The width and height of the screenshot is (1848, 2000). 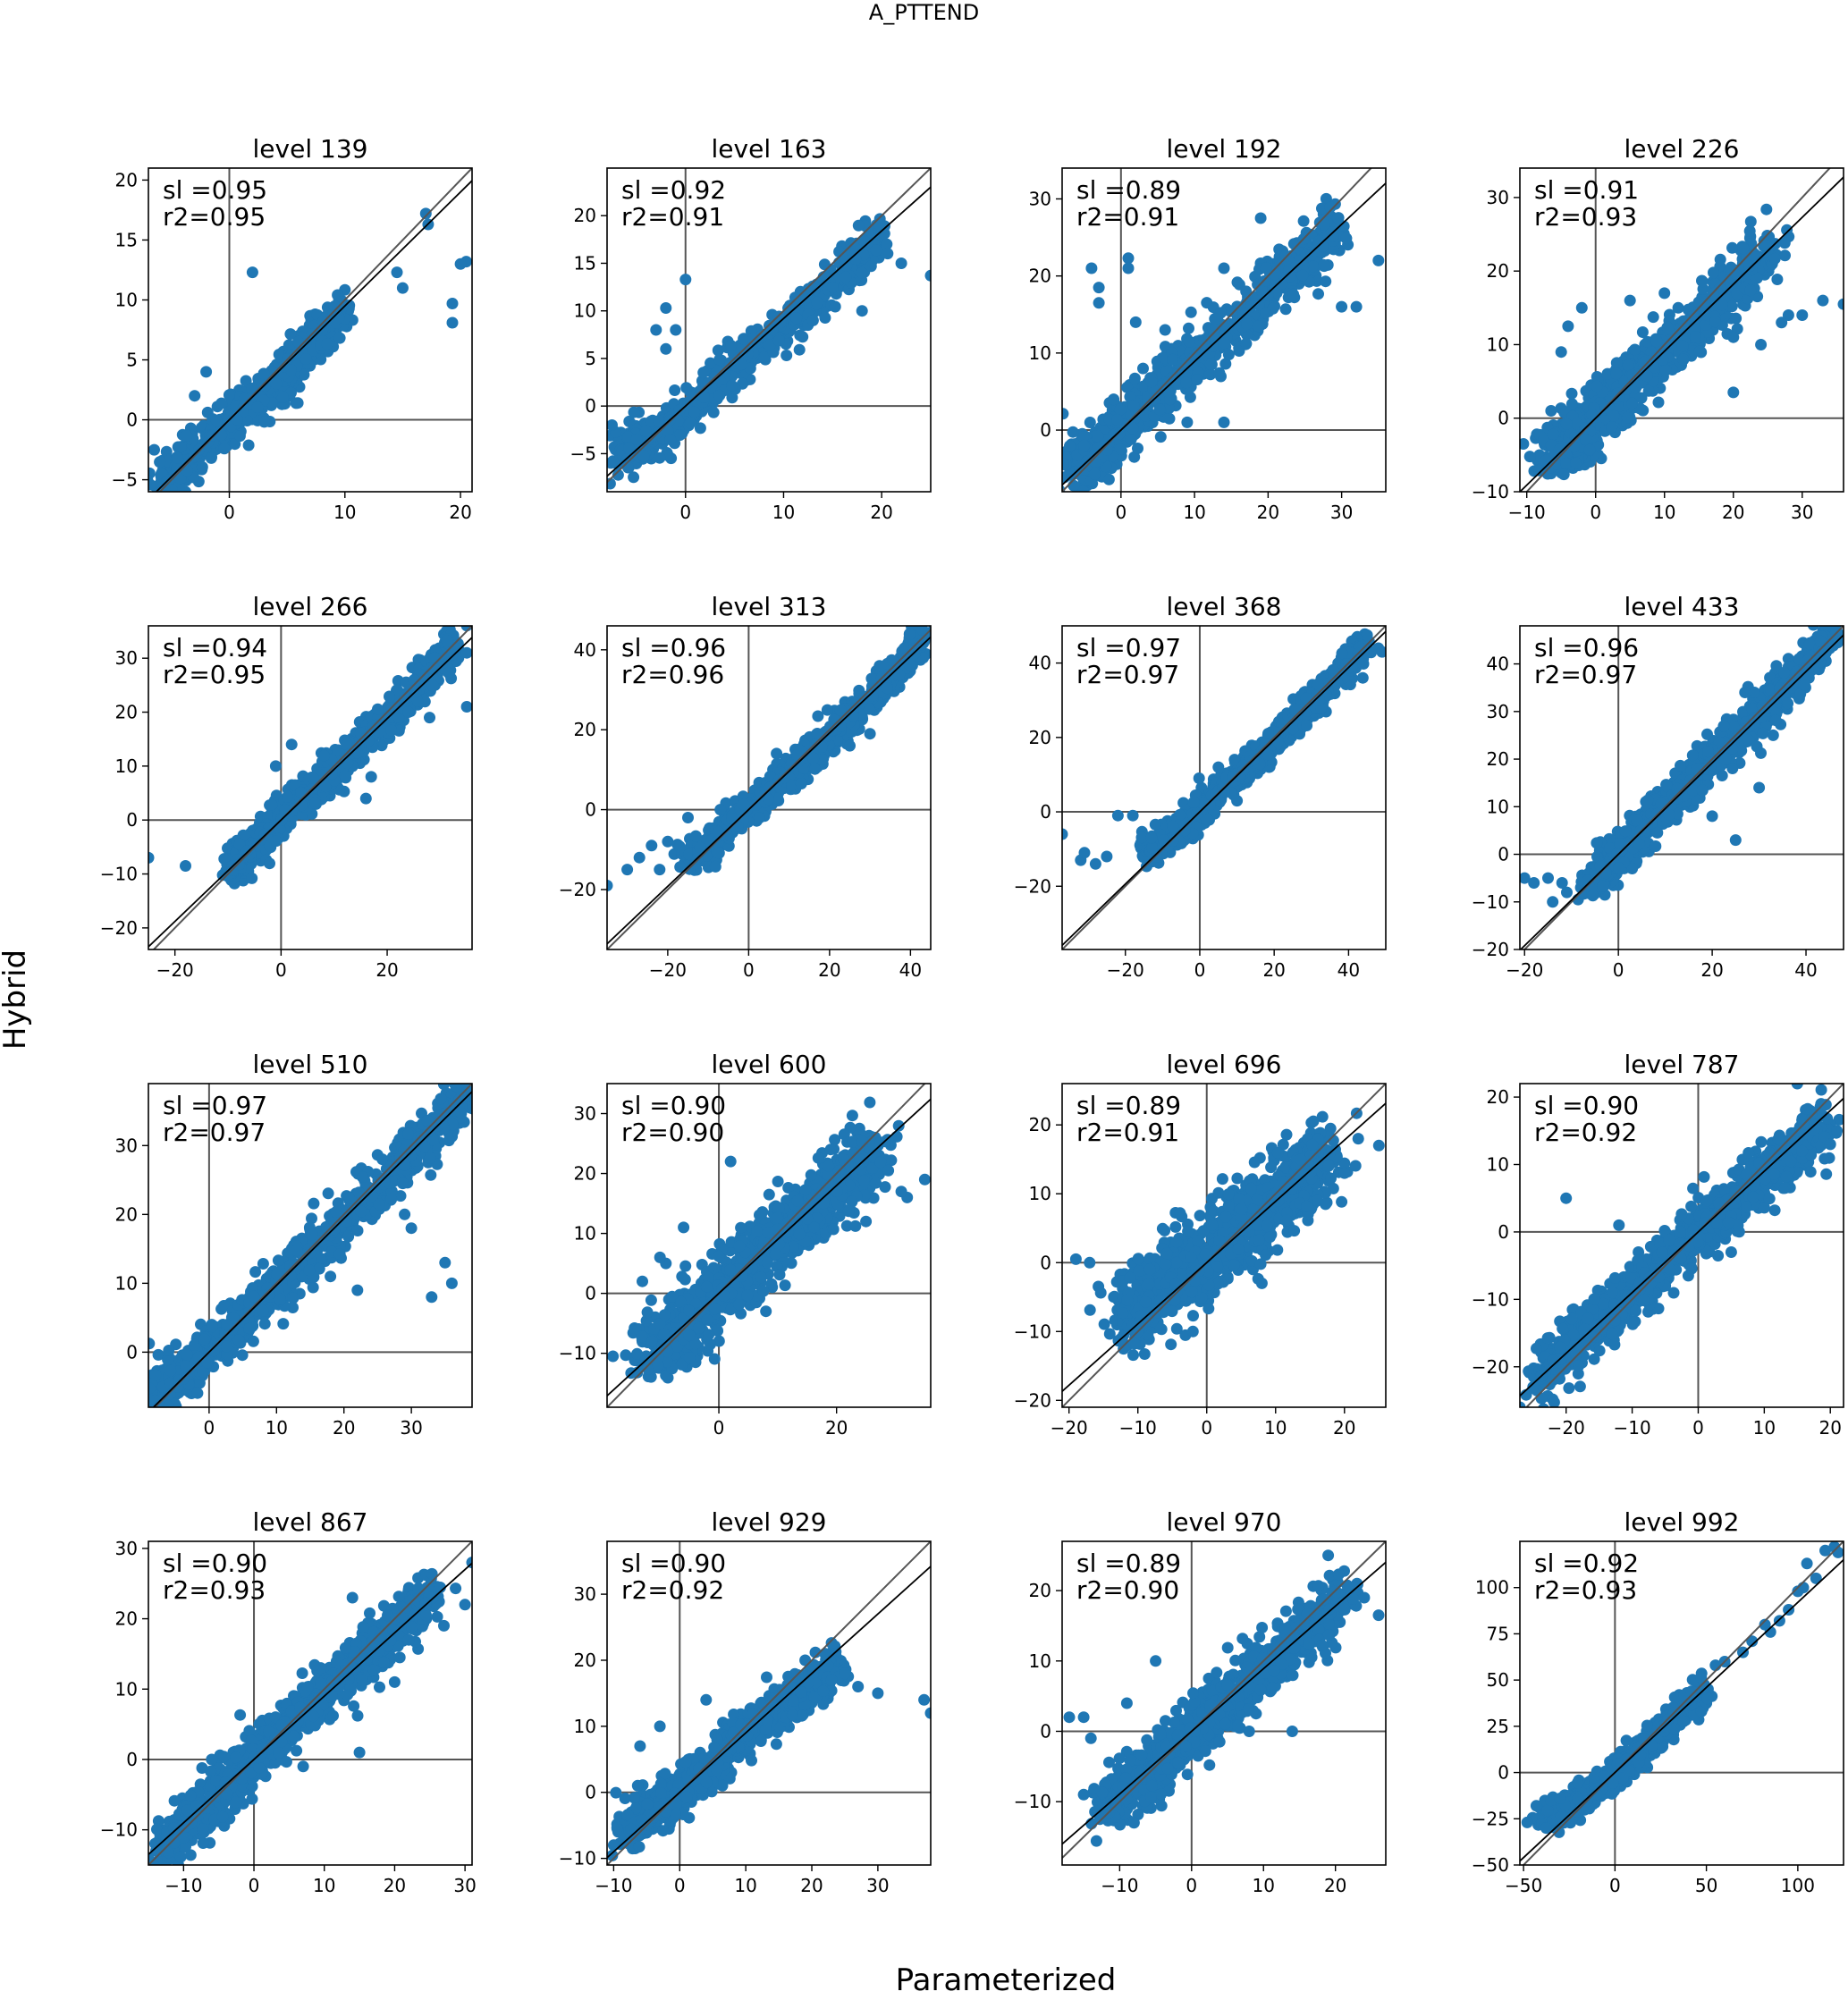 What do you see at coordinates (590, 359) in the screenshot?
I see `y-tick-label: 5` at bounding box center [590, 359].